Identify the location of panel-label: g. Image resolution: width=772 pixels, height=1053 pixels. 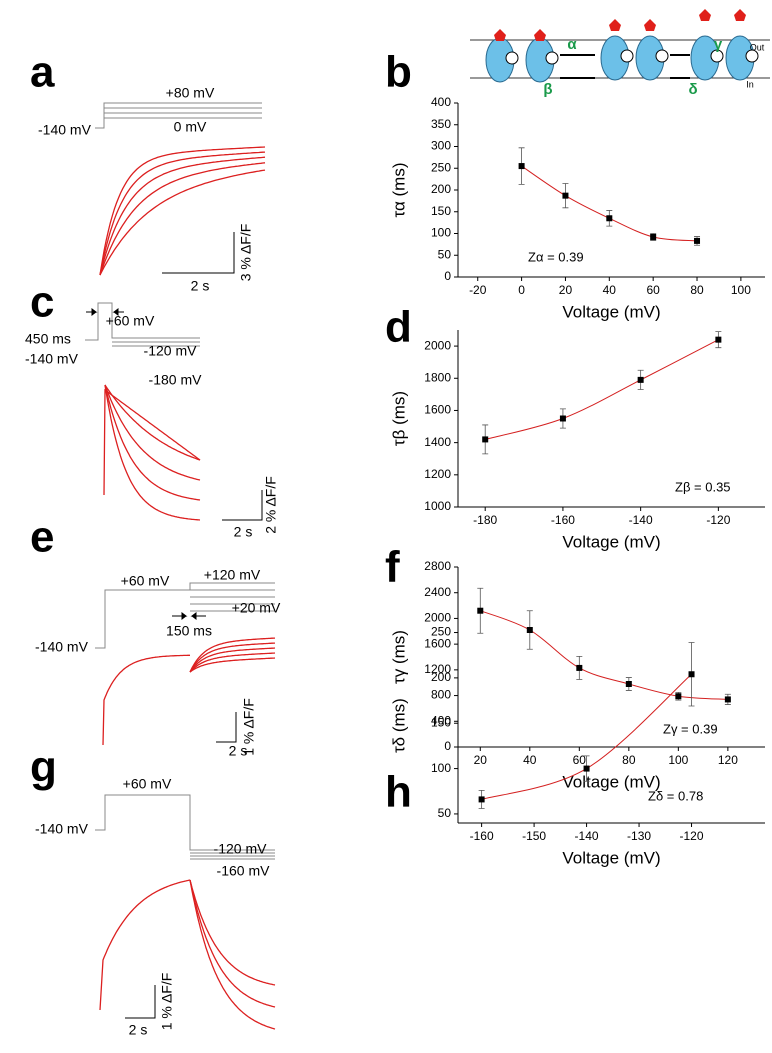
(43, 767).